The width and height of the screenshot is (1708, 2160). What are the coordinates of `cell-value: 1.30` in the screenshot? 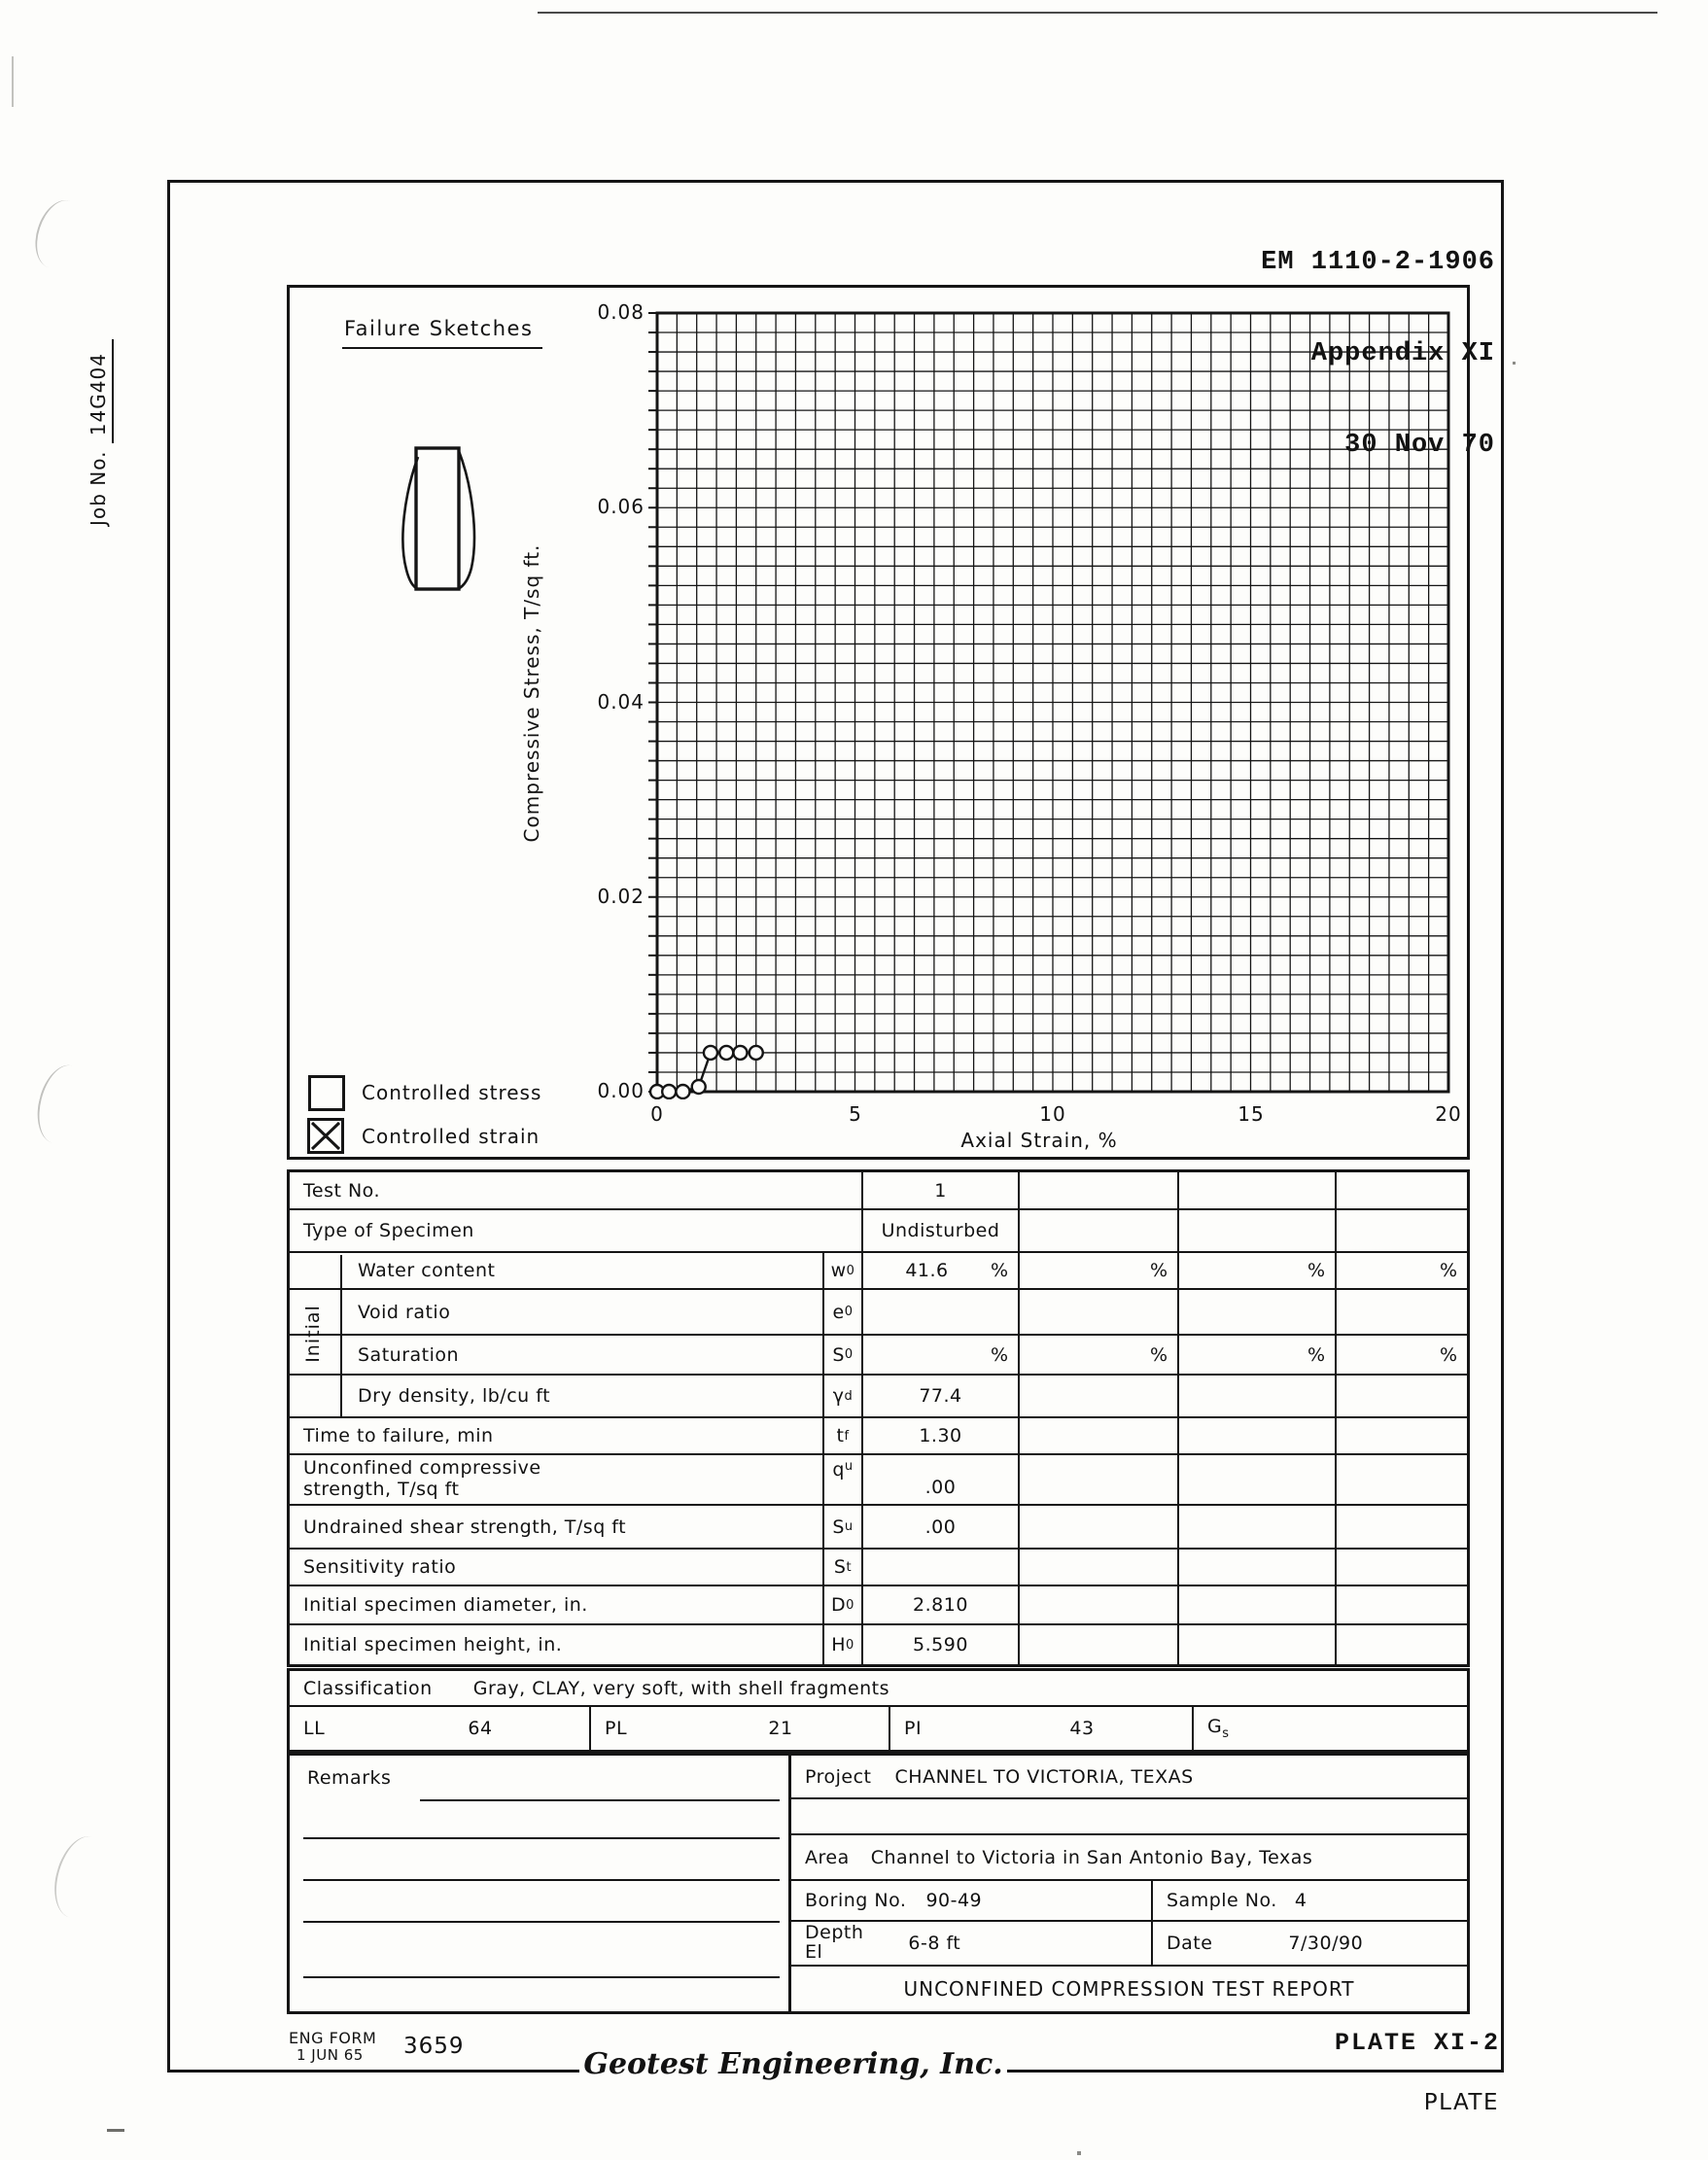 It's located at (942, 1435).